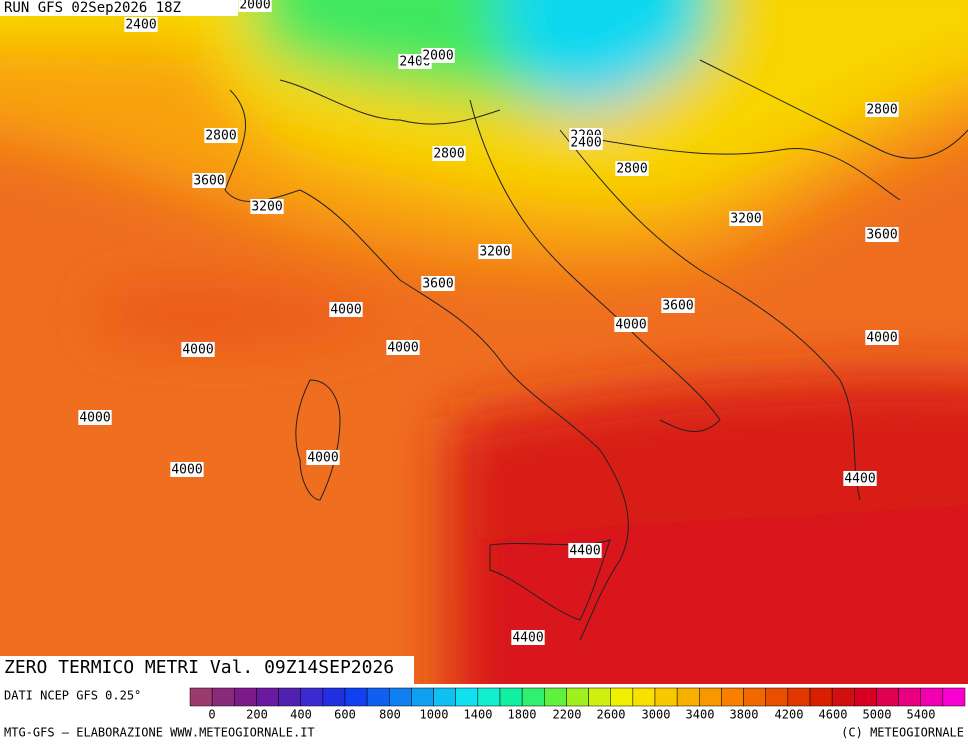 The height and width of the screenshot is (749, 968). I want to click on header-box, so click(119, 8).